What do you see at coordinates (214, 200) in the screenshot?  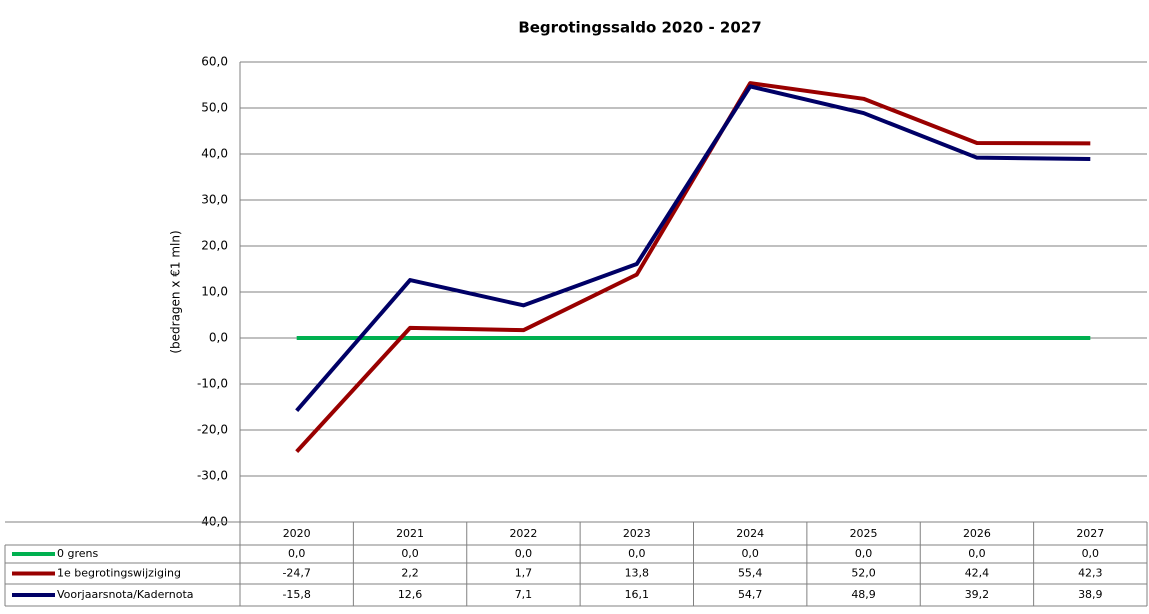 I see `y-tick-label: 30,0` at bounding box center [214, 200].